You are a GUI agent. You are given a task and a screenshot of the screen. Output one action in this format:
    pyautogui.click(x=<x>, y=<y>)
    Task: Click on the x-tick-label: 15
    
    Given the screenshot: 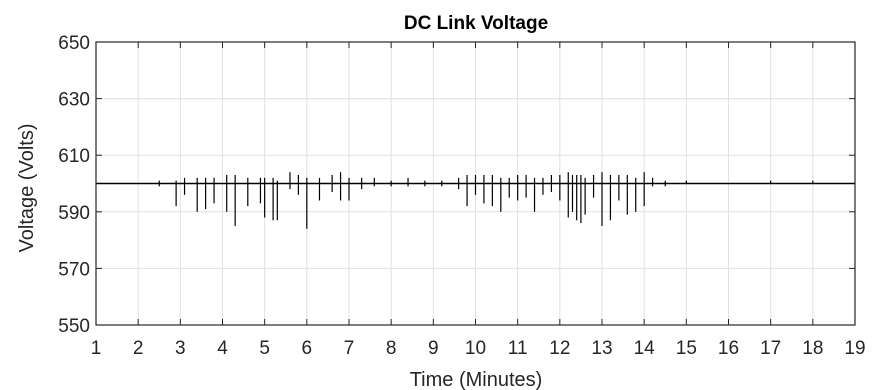 What is the action you would take?
    pyautogui.click(x=686, y=348)
    